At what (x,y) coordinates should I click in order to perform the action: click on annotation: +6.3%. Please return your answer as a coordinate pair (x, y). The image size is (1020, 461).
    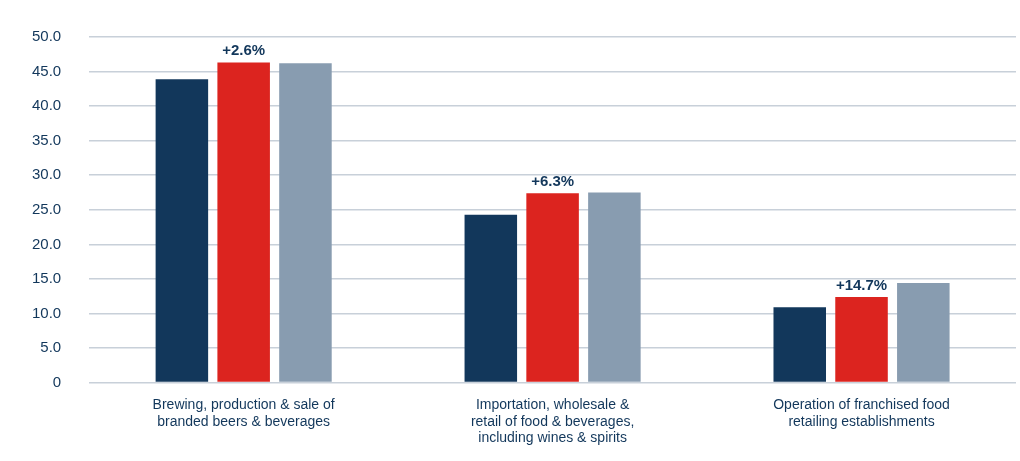
    Looking at the image, I should click on (553, 180).